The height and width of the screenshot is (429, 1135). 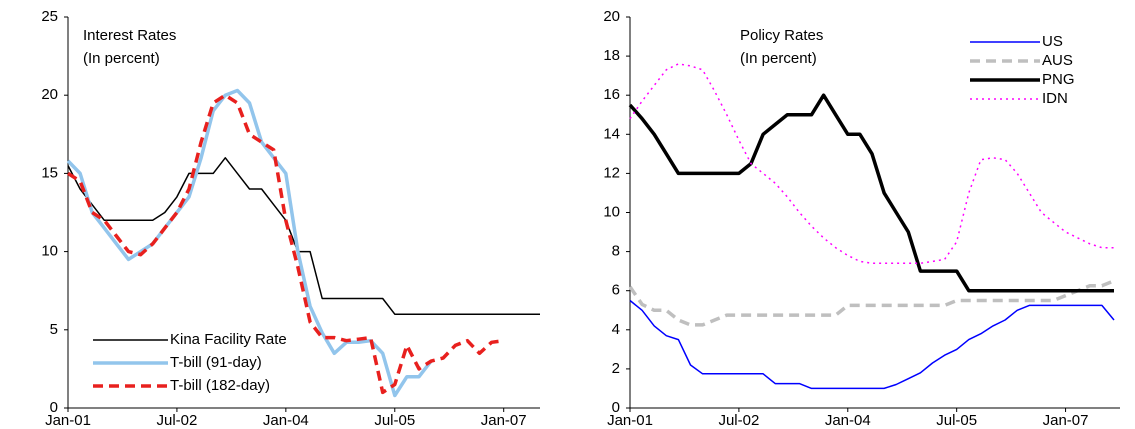 I want to click on y-tick-label: 8, so click(x=616, y=251).